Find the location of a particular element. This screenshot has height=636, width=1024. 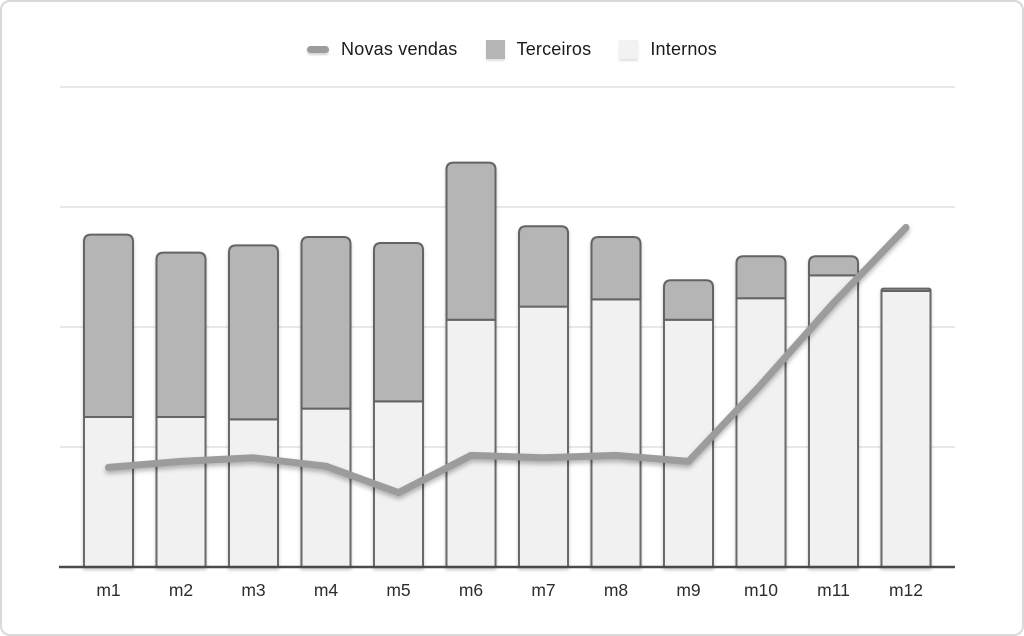

x-axis-label-m1: m1 is located at coordinates (108, 590).